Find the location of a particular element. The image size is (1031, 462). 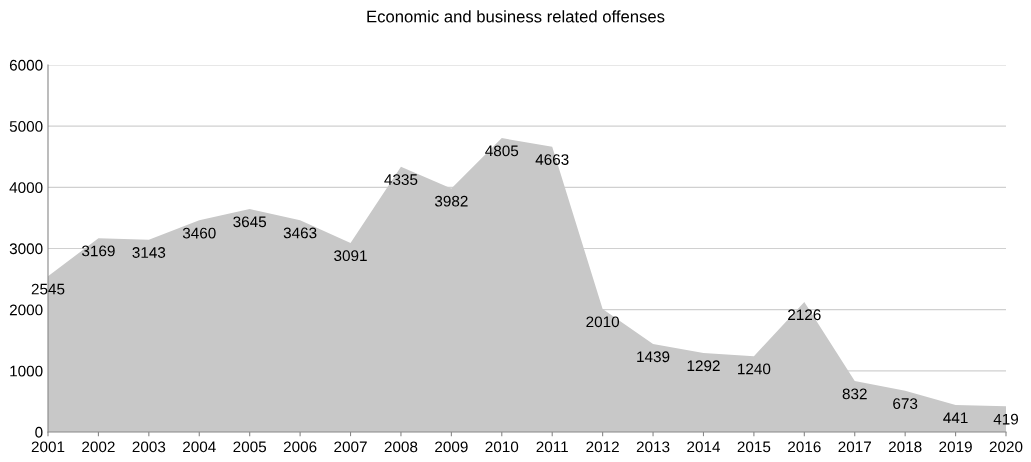

x-tick-label: 2011 is located at coordinates (552, 447).